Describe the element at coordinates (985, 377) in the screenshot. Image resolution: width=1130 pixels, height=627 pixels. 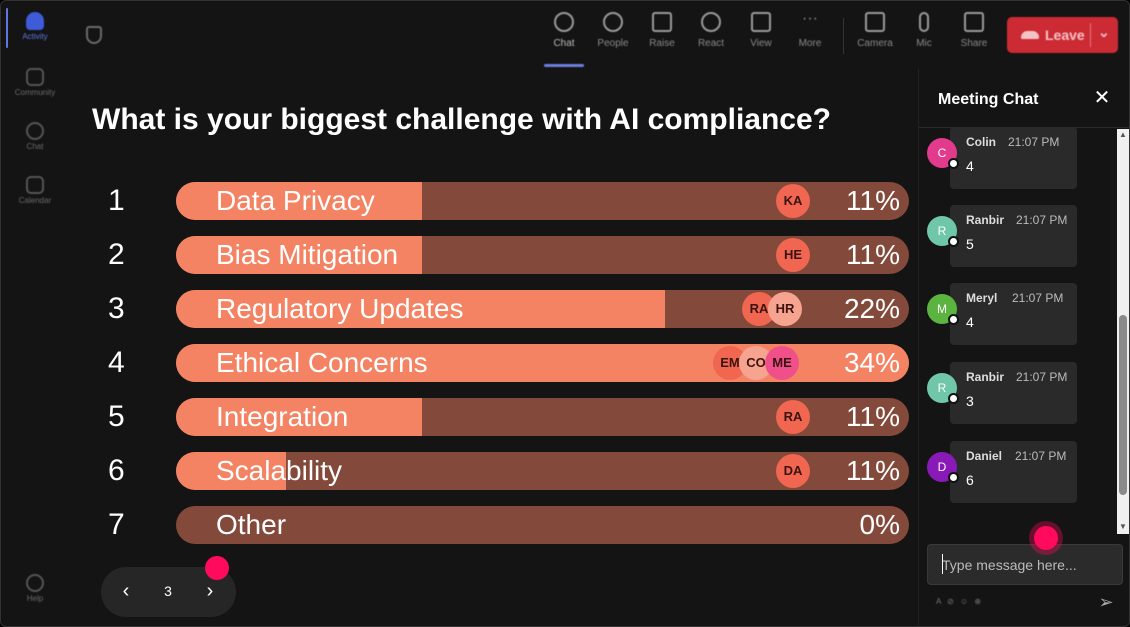
I see `sender-name: Ranbir` at that location.